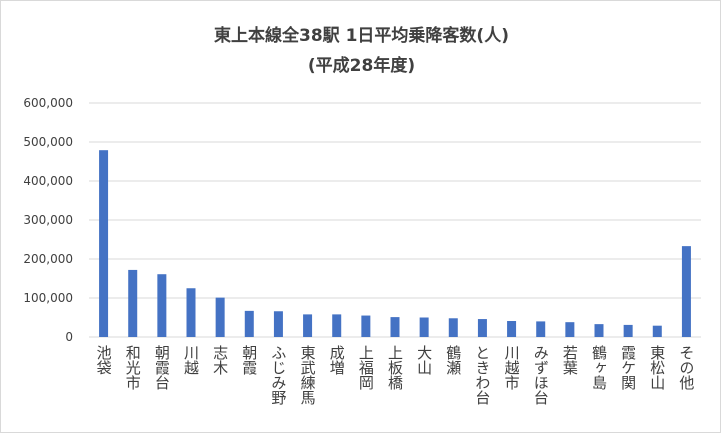 This screenshot has height=434, width=721. Describe the element at coordinates (48, 181) in the screenshot. I see `y-tick-label: 400,000` at that location.